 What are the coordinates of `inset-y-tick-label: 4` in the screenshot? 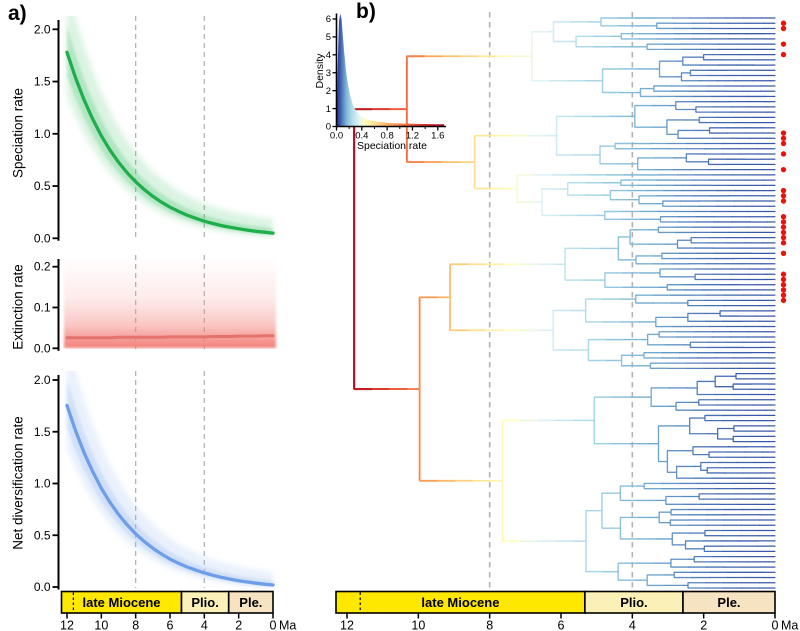 It's located at (328, 55).